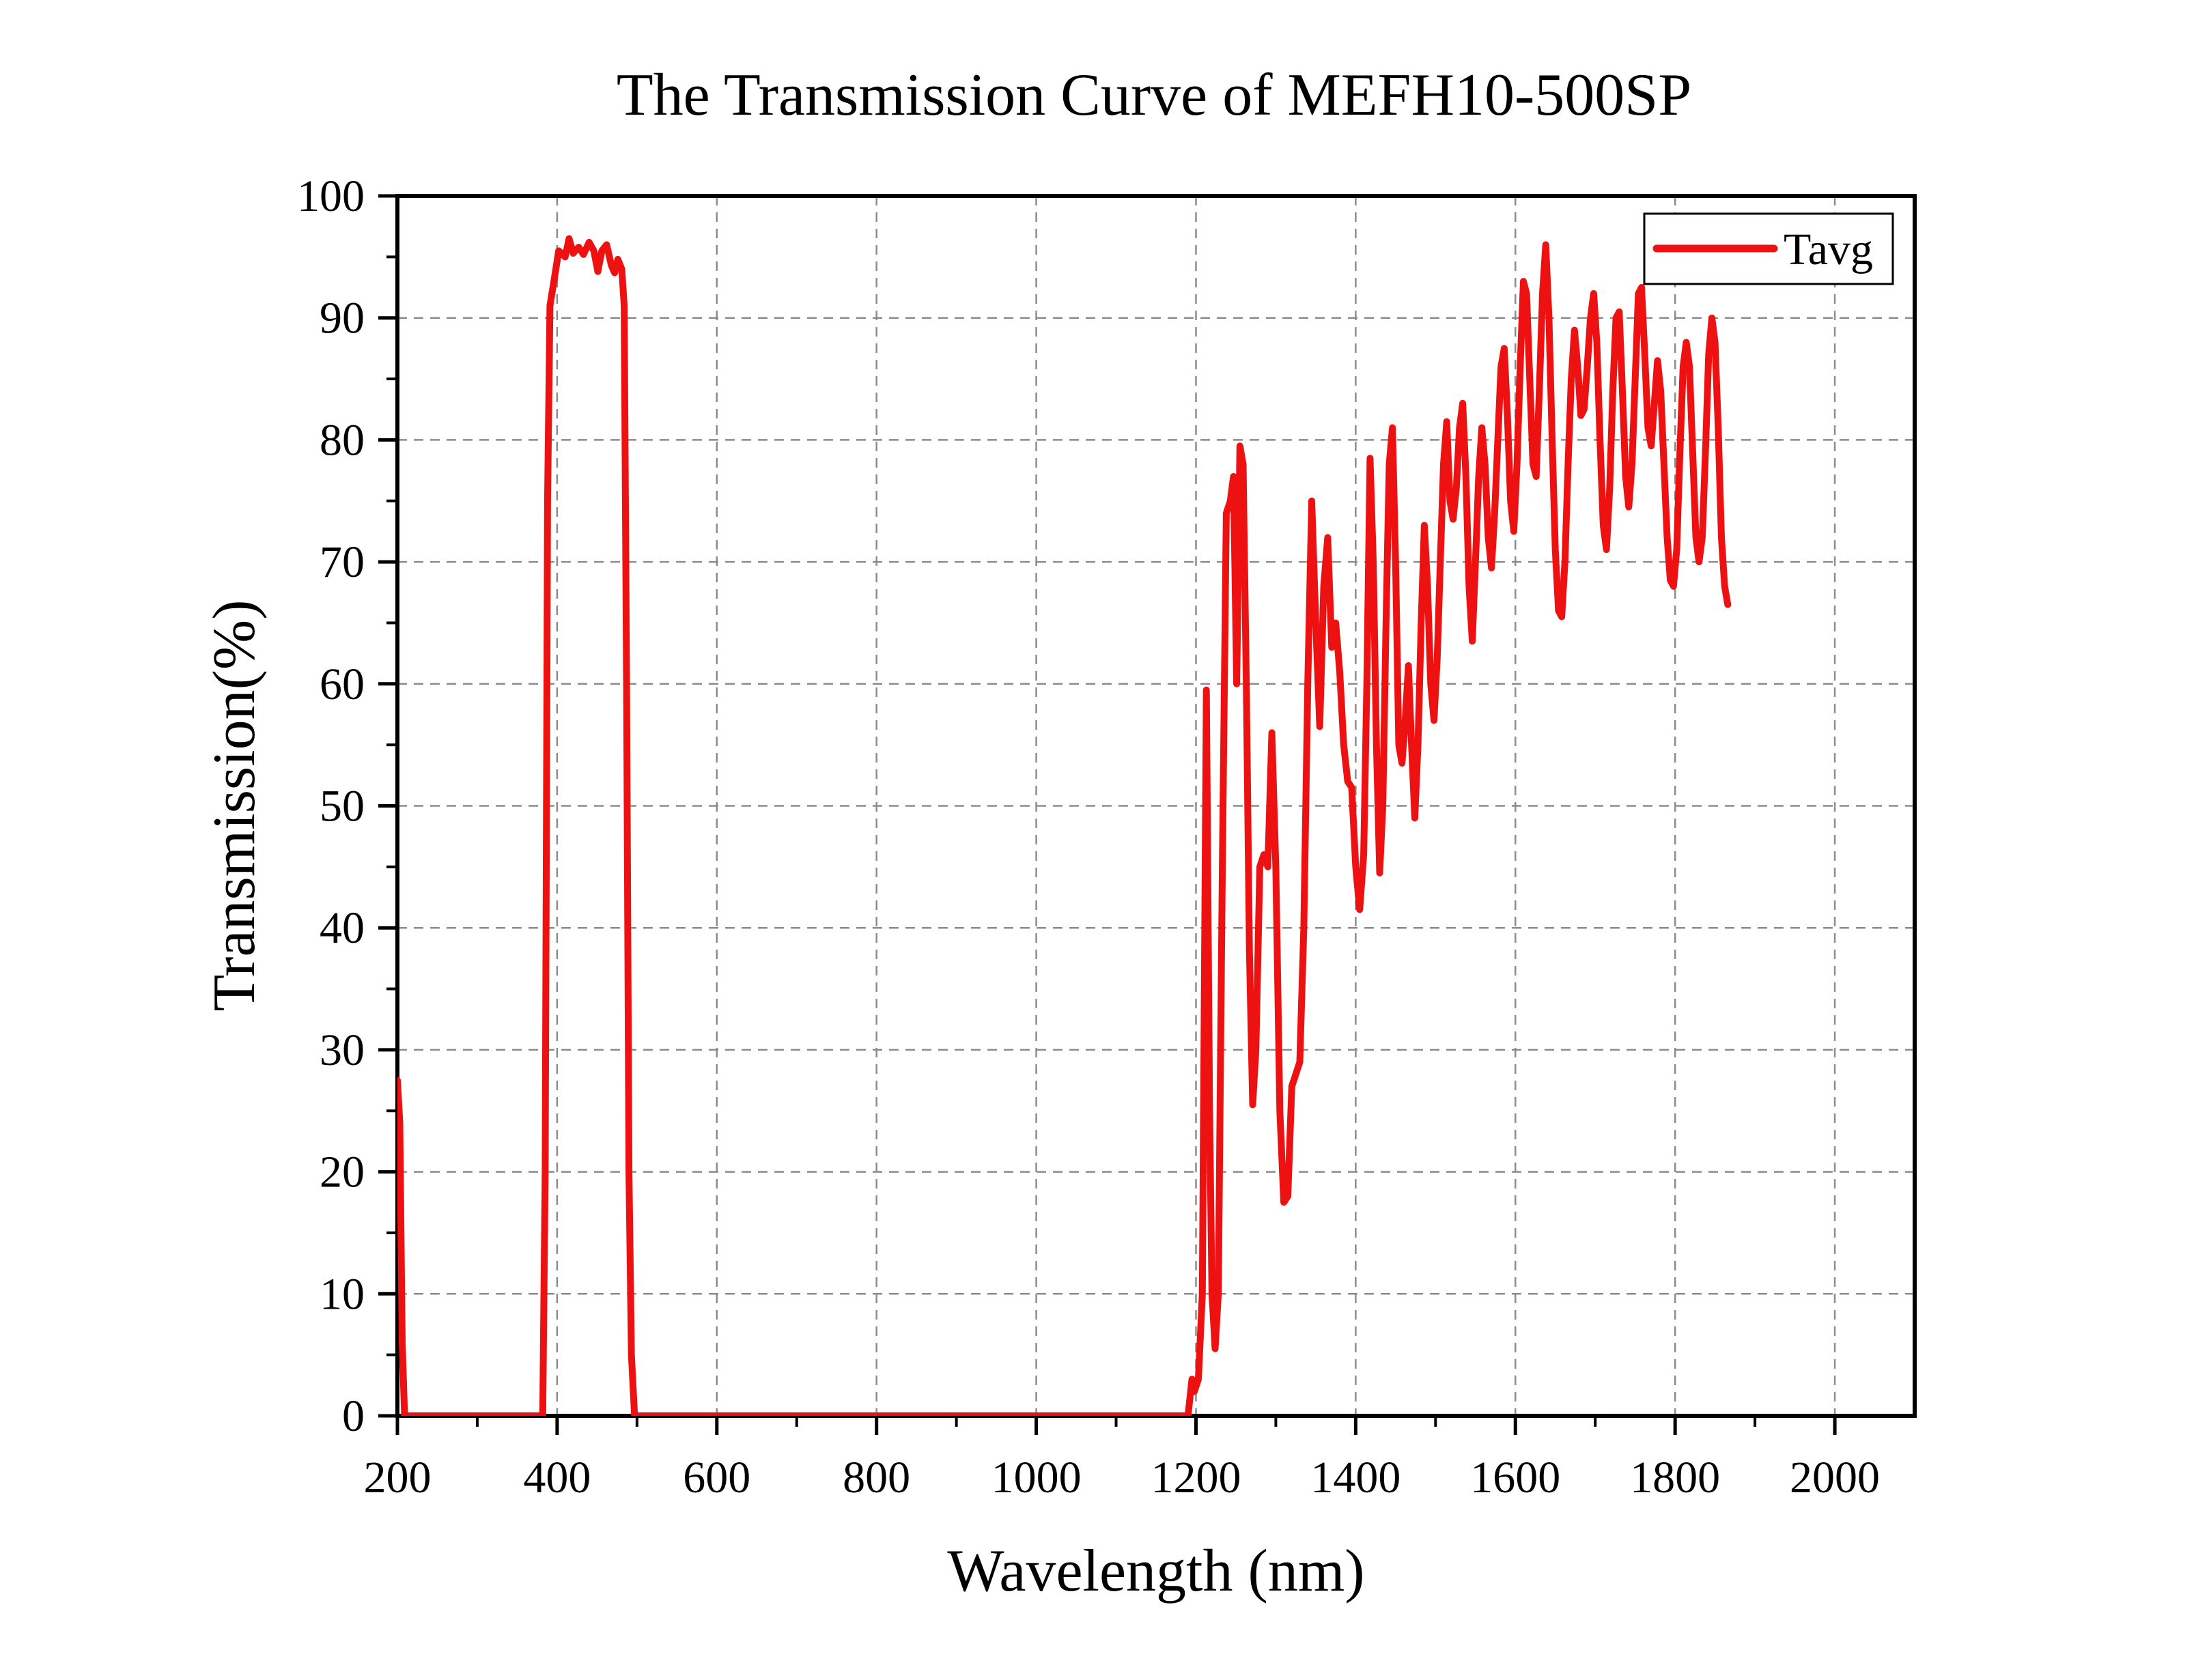 This screenshot has width=2196, height=1680. I want to click on y-tick-label: 40, so click(343, 928).